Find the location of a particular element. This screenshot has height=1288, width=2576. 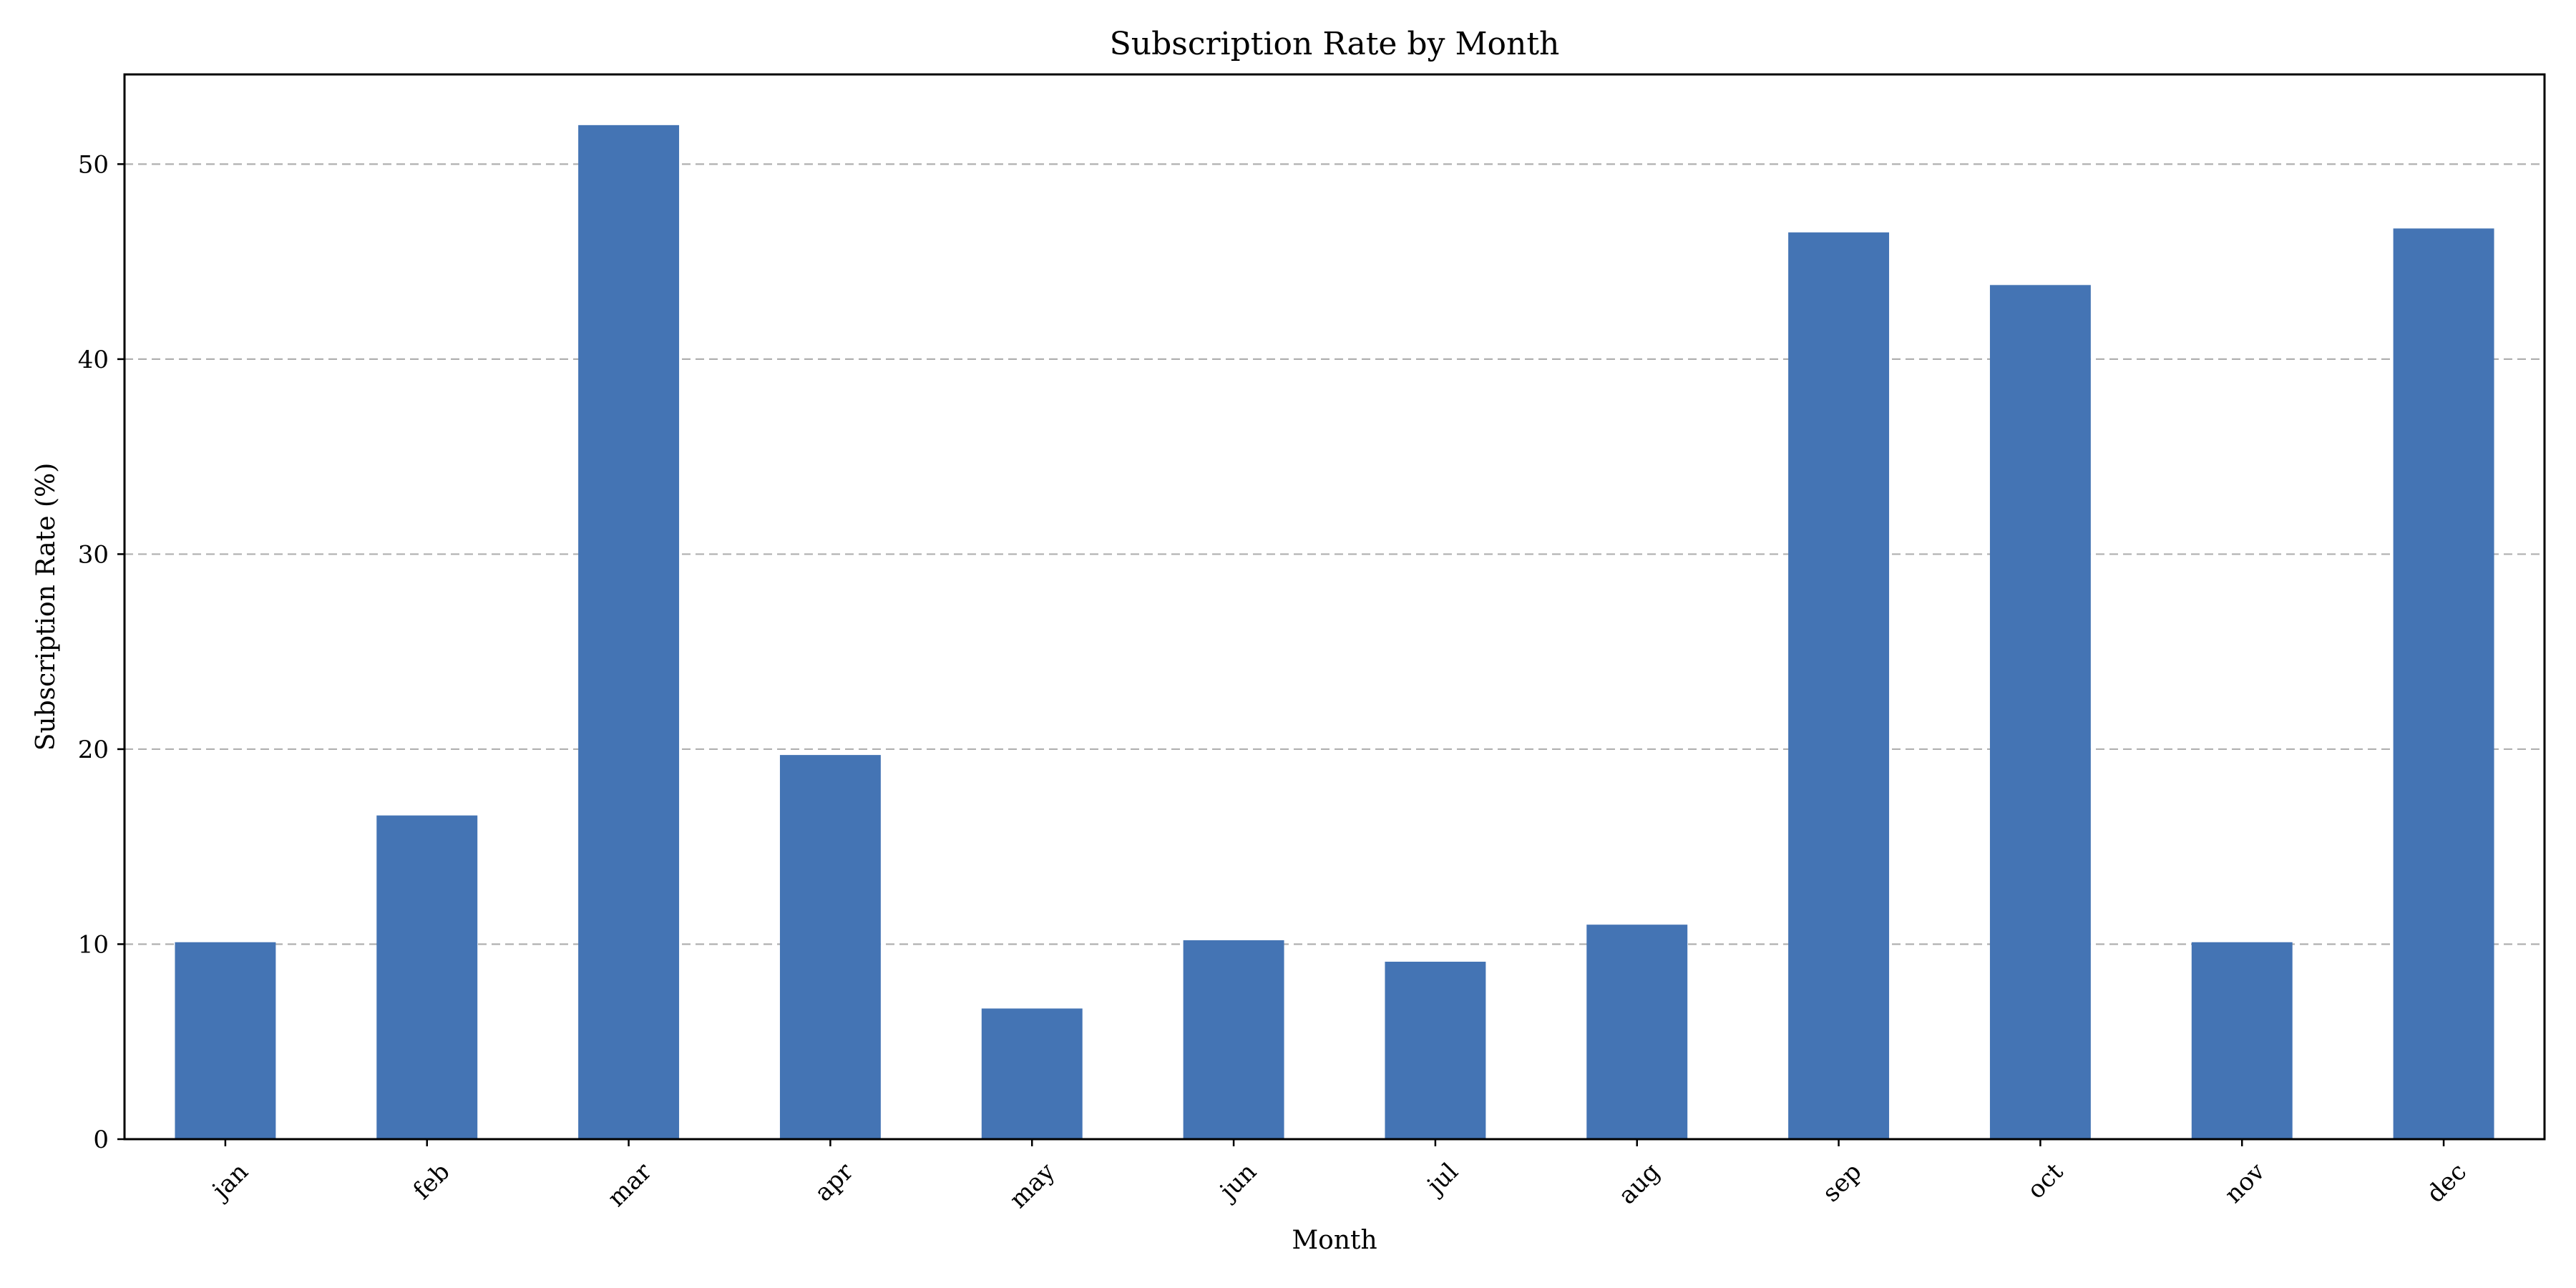

y-axis-label: Subscription Rate (%) is located at coordinates (46, 607).